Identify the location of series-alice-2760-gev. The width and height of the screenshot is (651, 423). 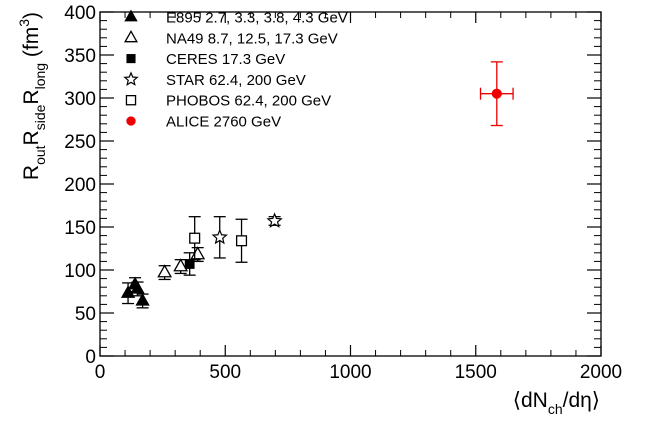
(496, 94).